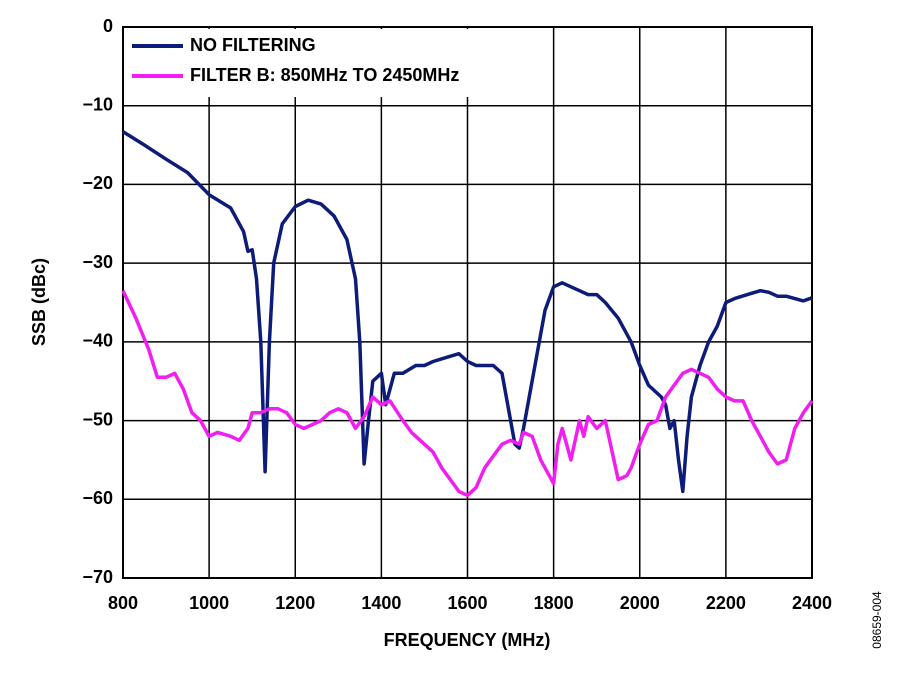  I want to click on x-axis-label: FREQUENCY (MHz), so click(467, 640).